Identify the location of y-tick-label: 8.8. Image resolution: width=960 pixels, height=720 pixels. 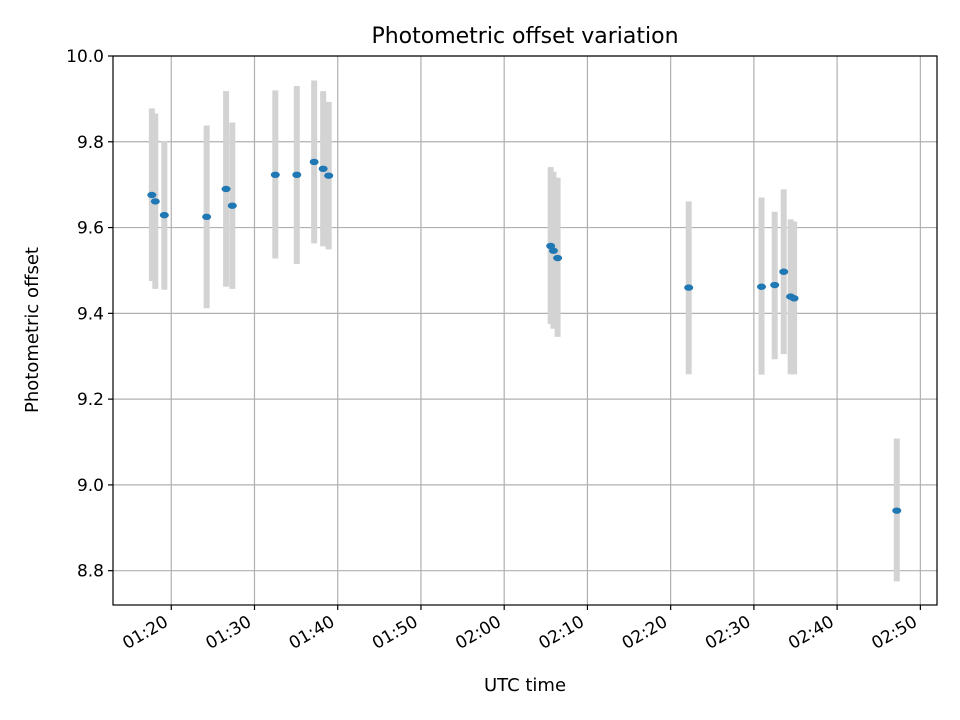
(90, 572).